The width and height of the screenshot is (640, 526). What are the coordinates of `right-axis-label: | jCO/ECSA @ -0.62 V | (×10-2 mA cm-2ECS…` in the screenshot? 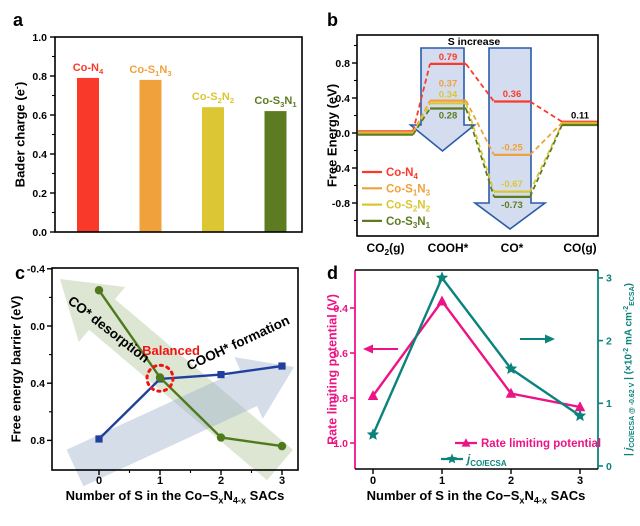 It's located at (629, 369).